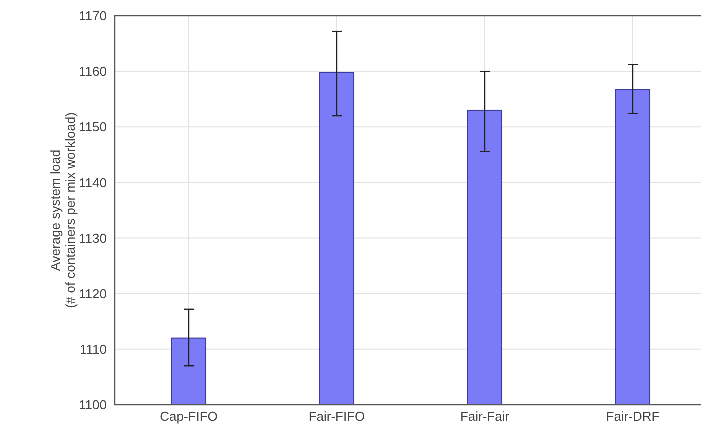 The height and width of the screenshot is (430, 701). Describe the element at coordinates (93, 405) in the screenshot. I see `y-tick-label: 1100` at that location.